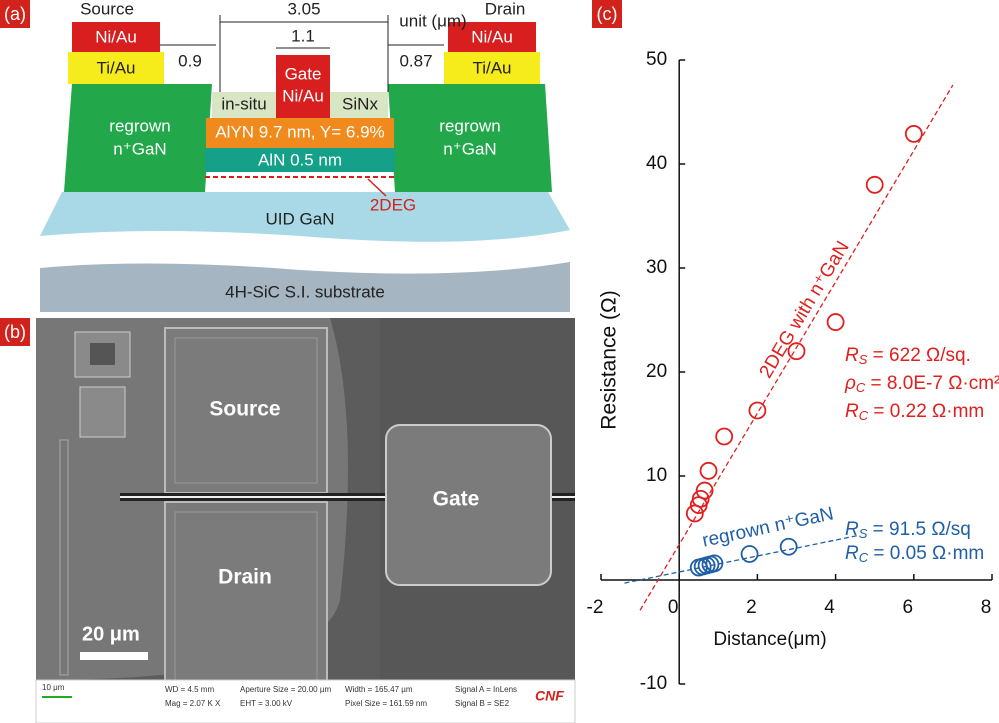  I want to click on x-tick-label: 6, so click(908, 607).